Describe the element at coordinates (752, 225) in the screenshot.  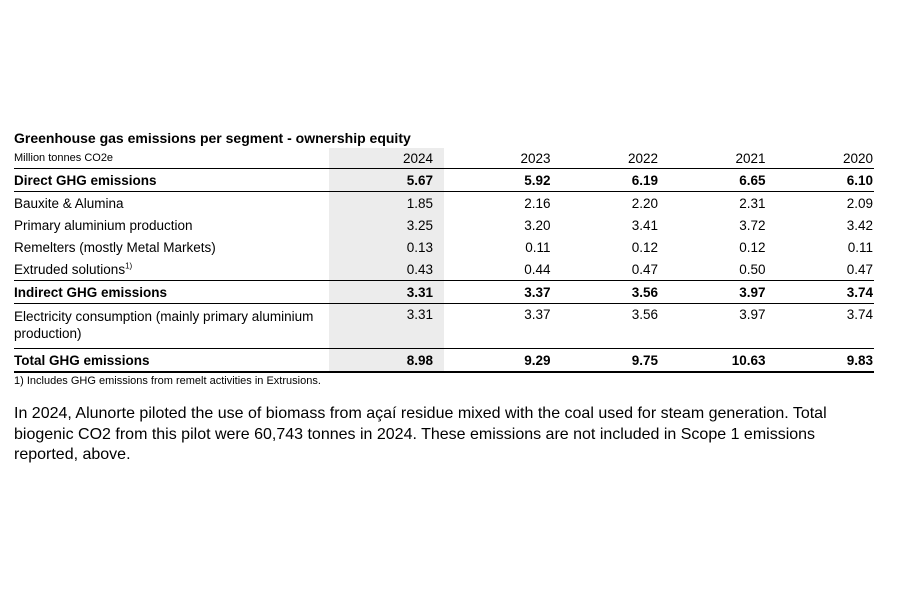
I see `row-value: 3.72` at that location.